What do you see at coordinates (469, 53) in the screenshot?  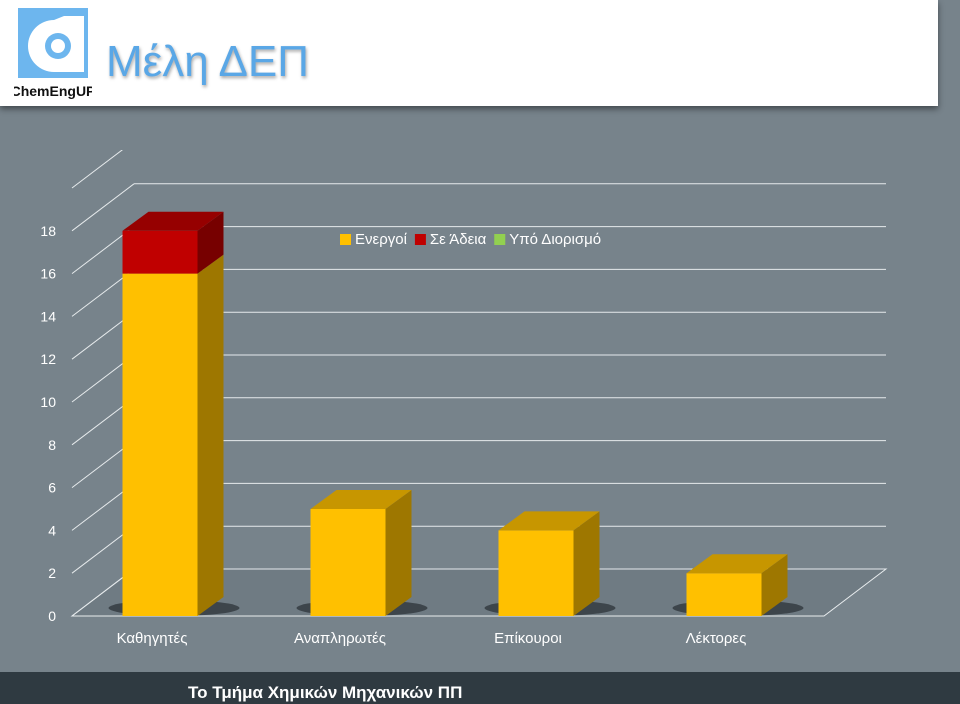 I see `title-banner: ChemEngUP Μέλη ΔΕΠ` at bounding box center [469, 53].